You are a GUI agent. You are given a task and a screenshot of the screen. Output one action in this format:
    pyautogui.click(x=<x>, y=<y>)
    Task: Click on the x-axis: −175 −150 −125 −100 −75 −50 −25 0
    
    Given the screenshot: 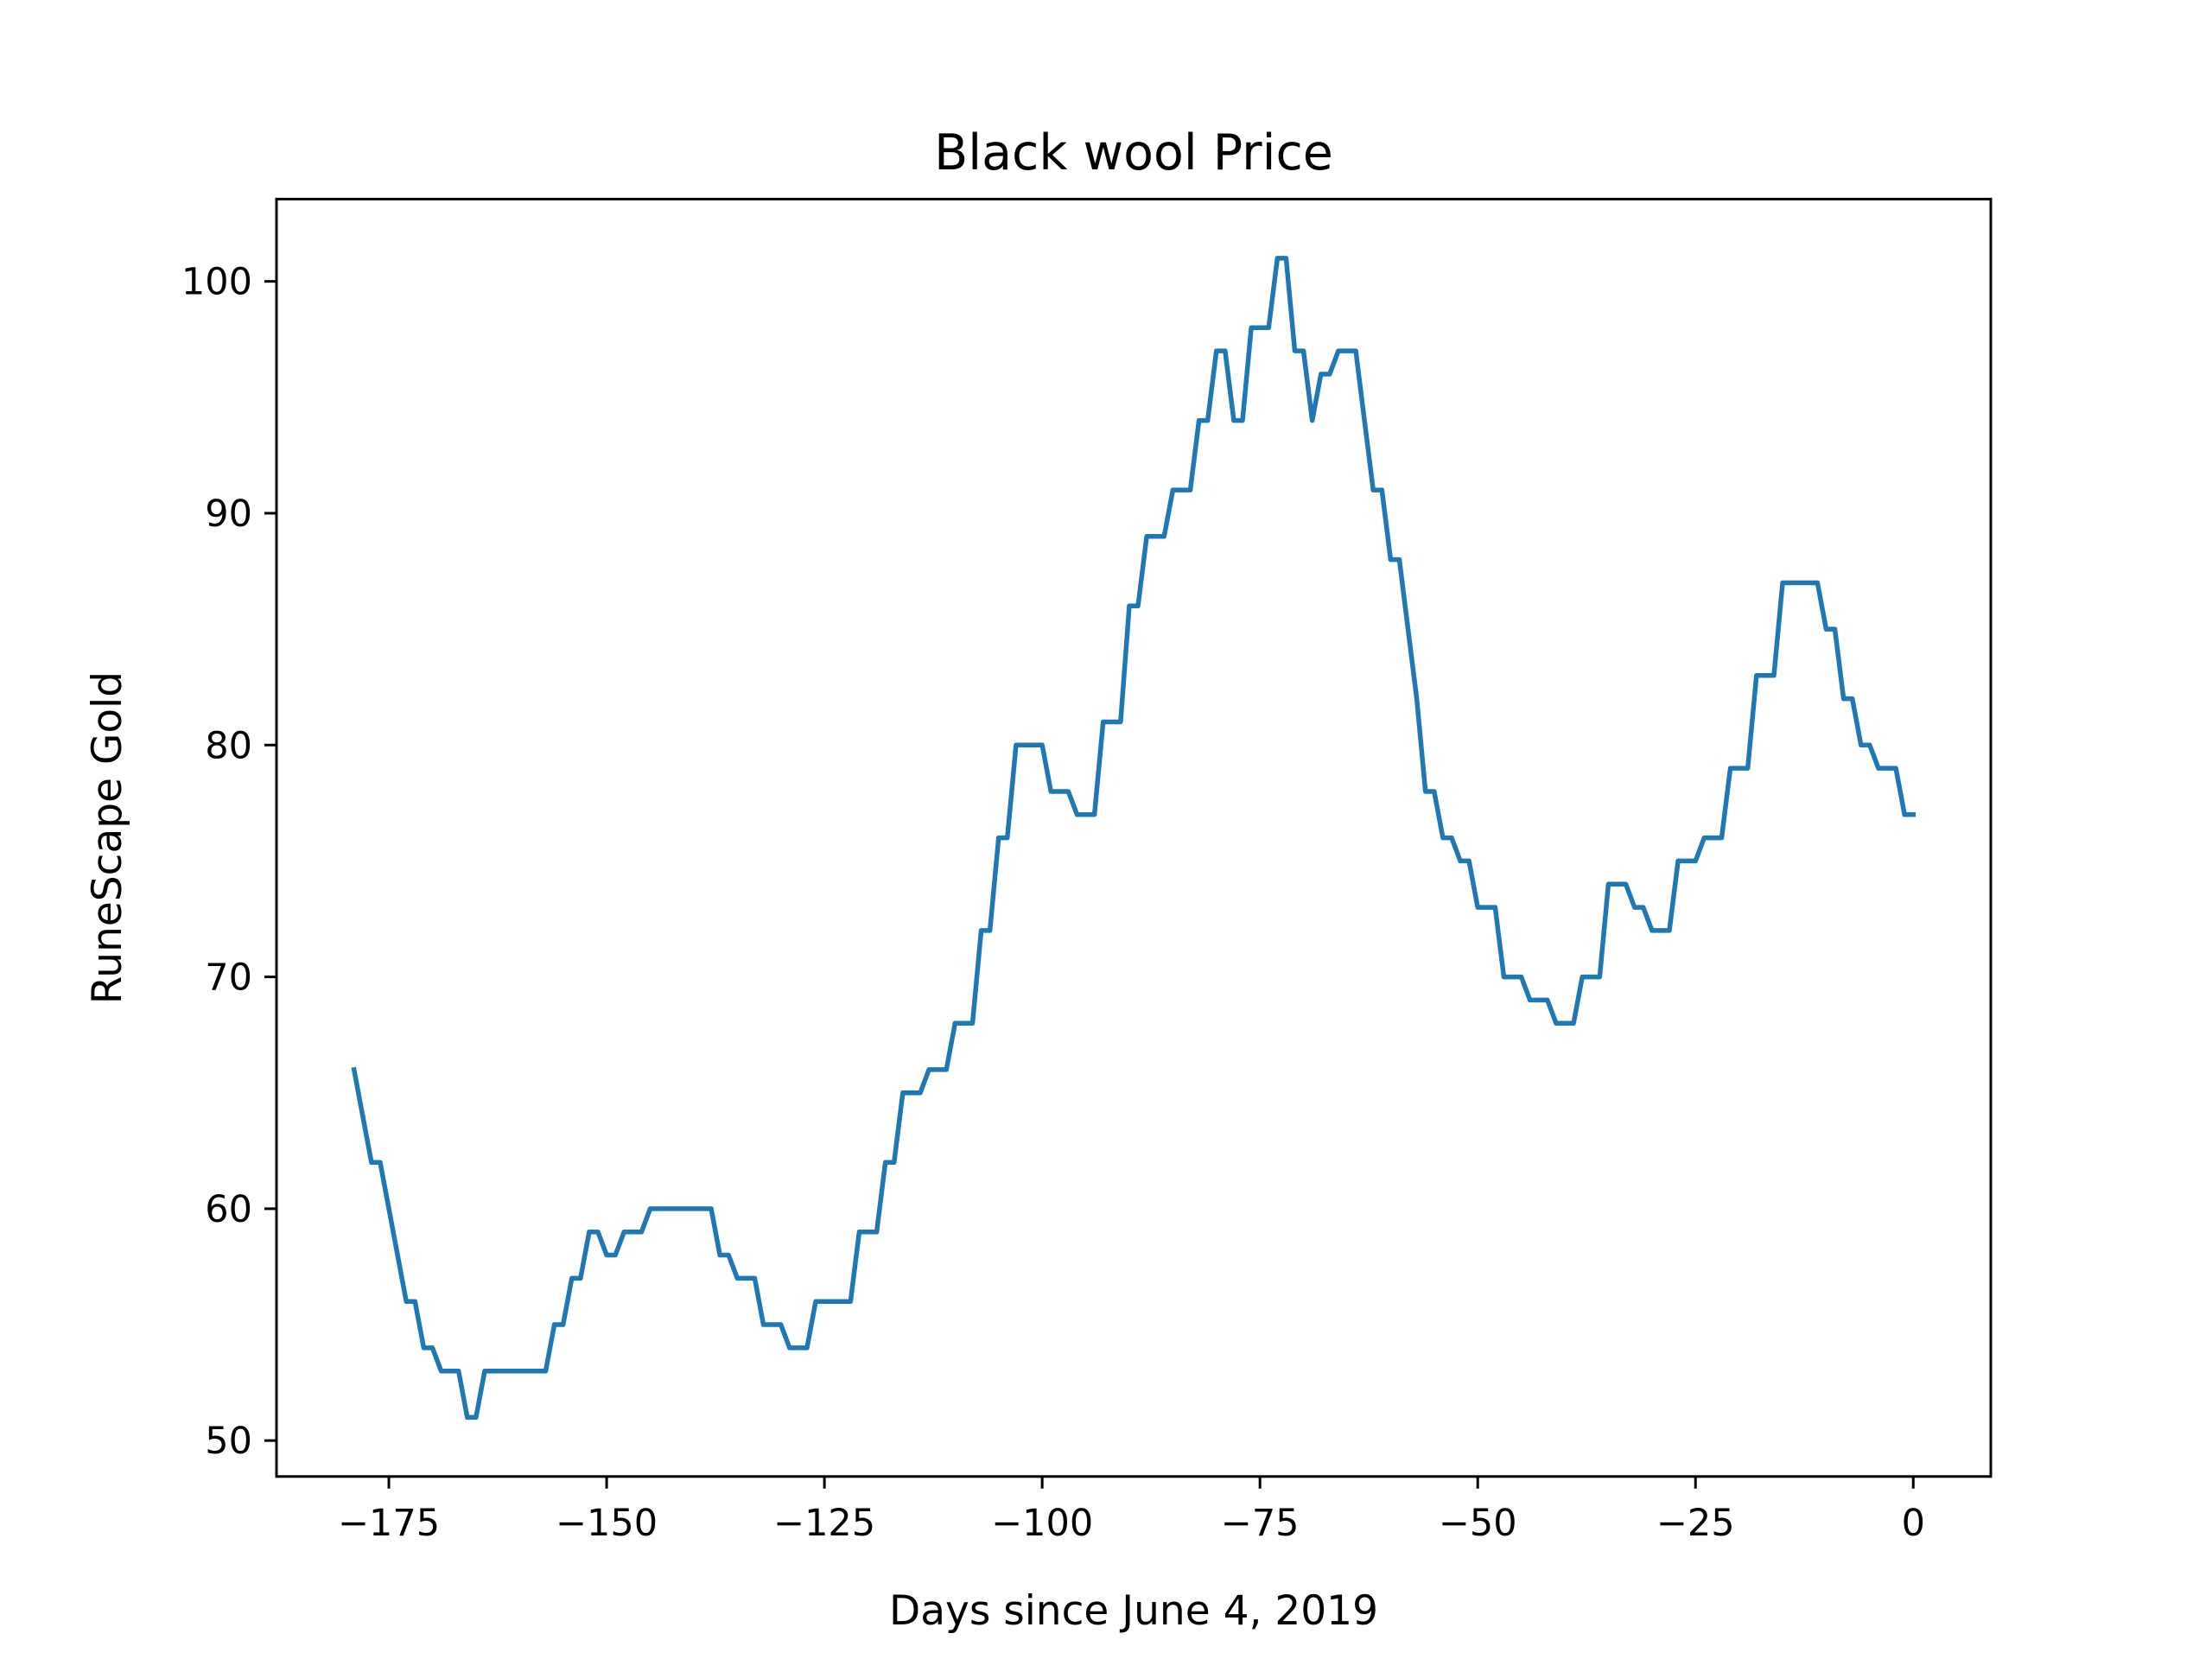 What is the action you would take?
    pyautogui.click(x=1131, y=1510)
    